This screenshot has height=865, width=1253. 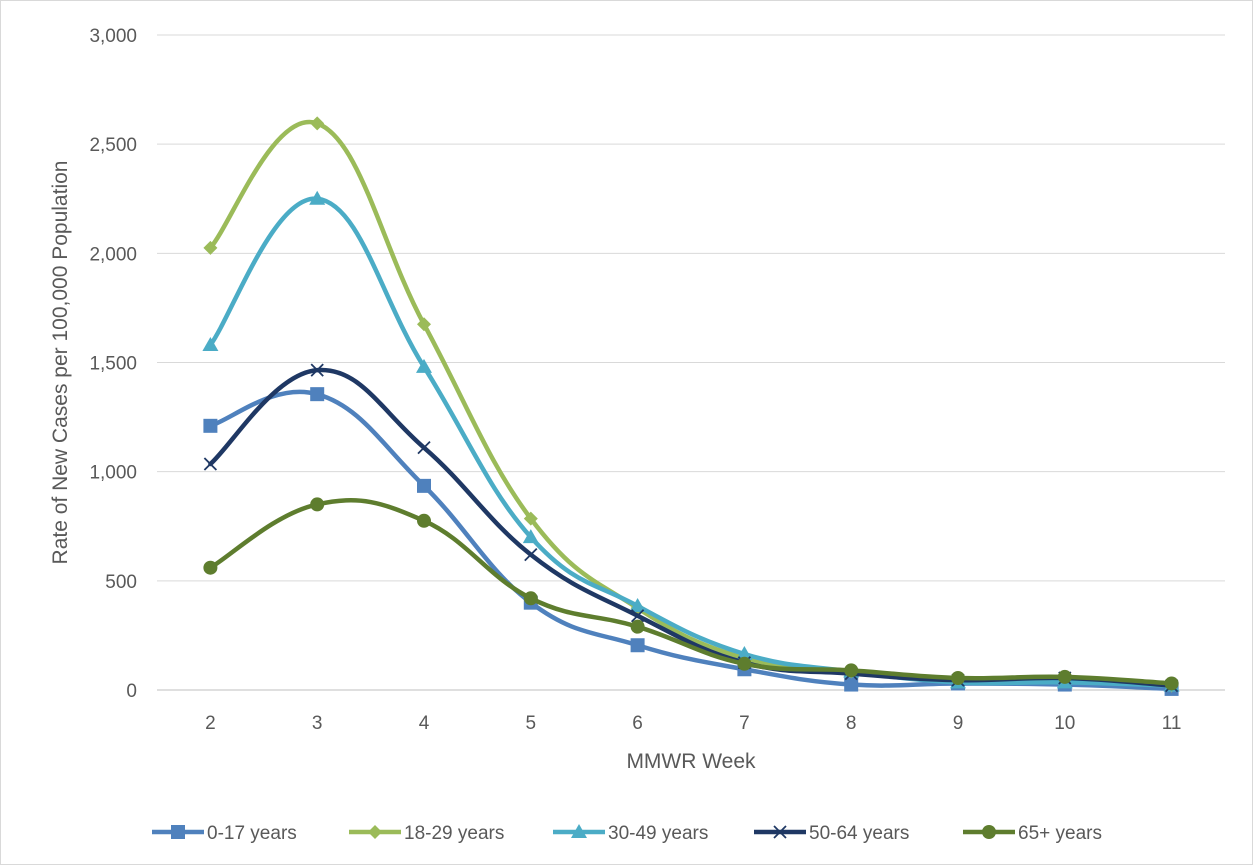 What do you see at coordinates (1064, 723) in the screenshot?
I see `x-tick-label: 10` at bounding box center [1064, 723].